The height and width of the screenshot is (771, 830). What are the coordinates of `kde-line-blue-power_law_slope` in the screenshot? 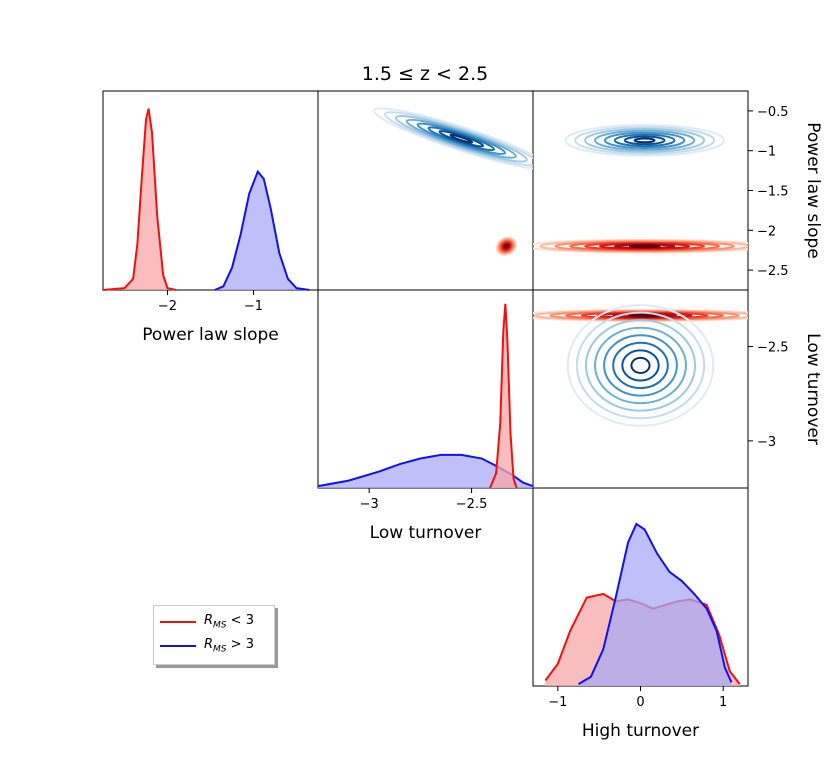 It's located at (262, 230).